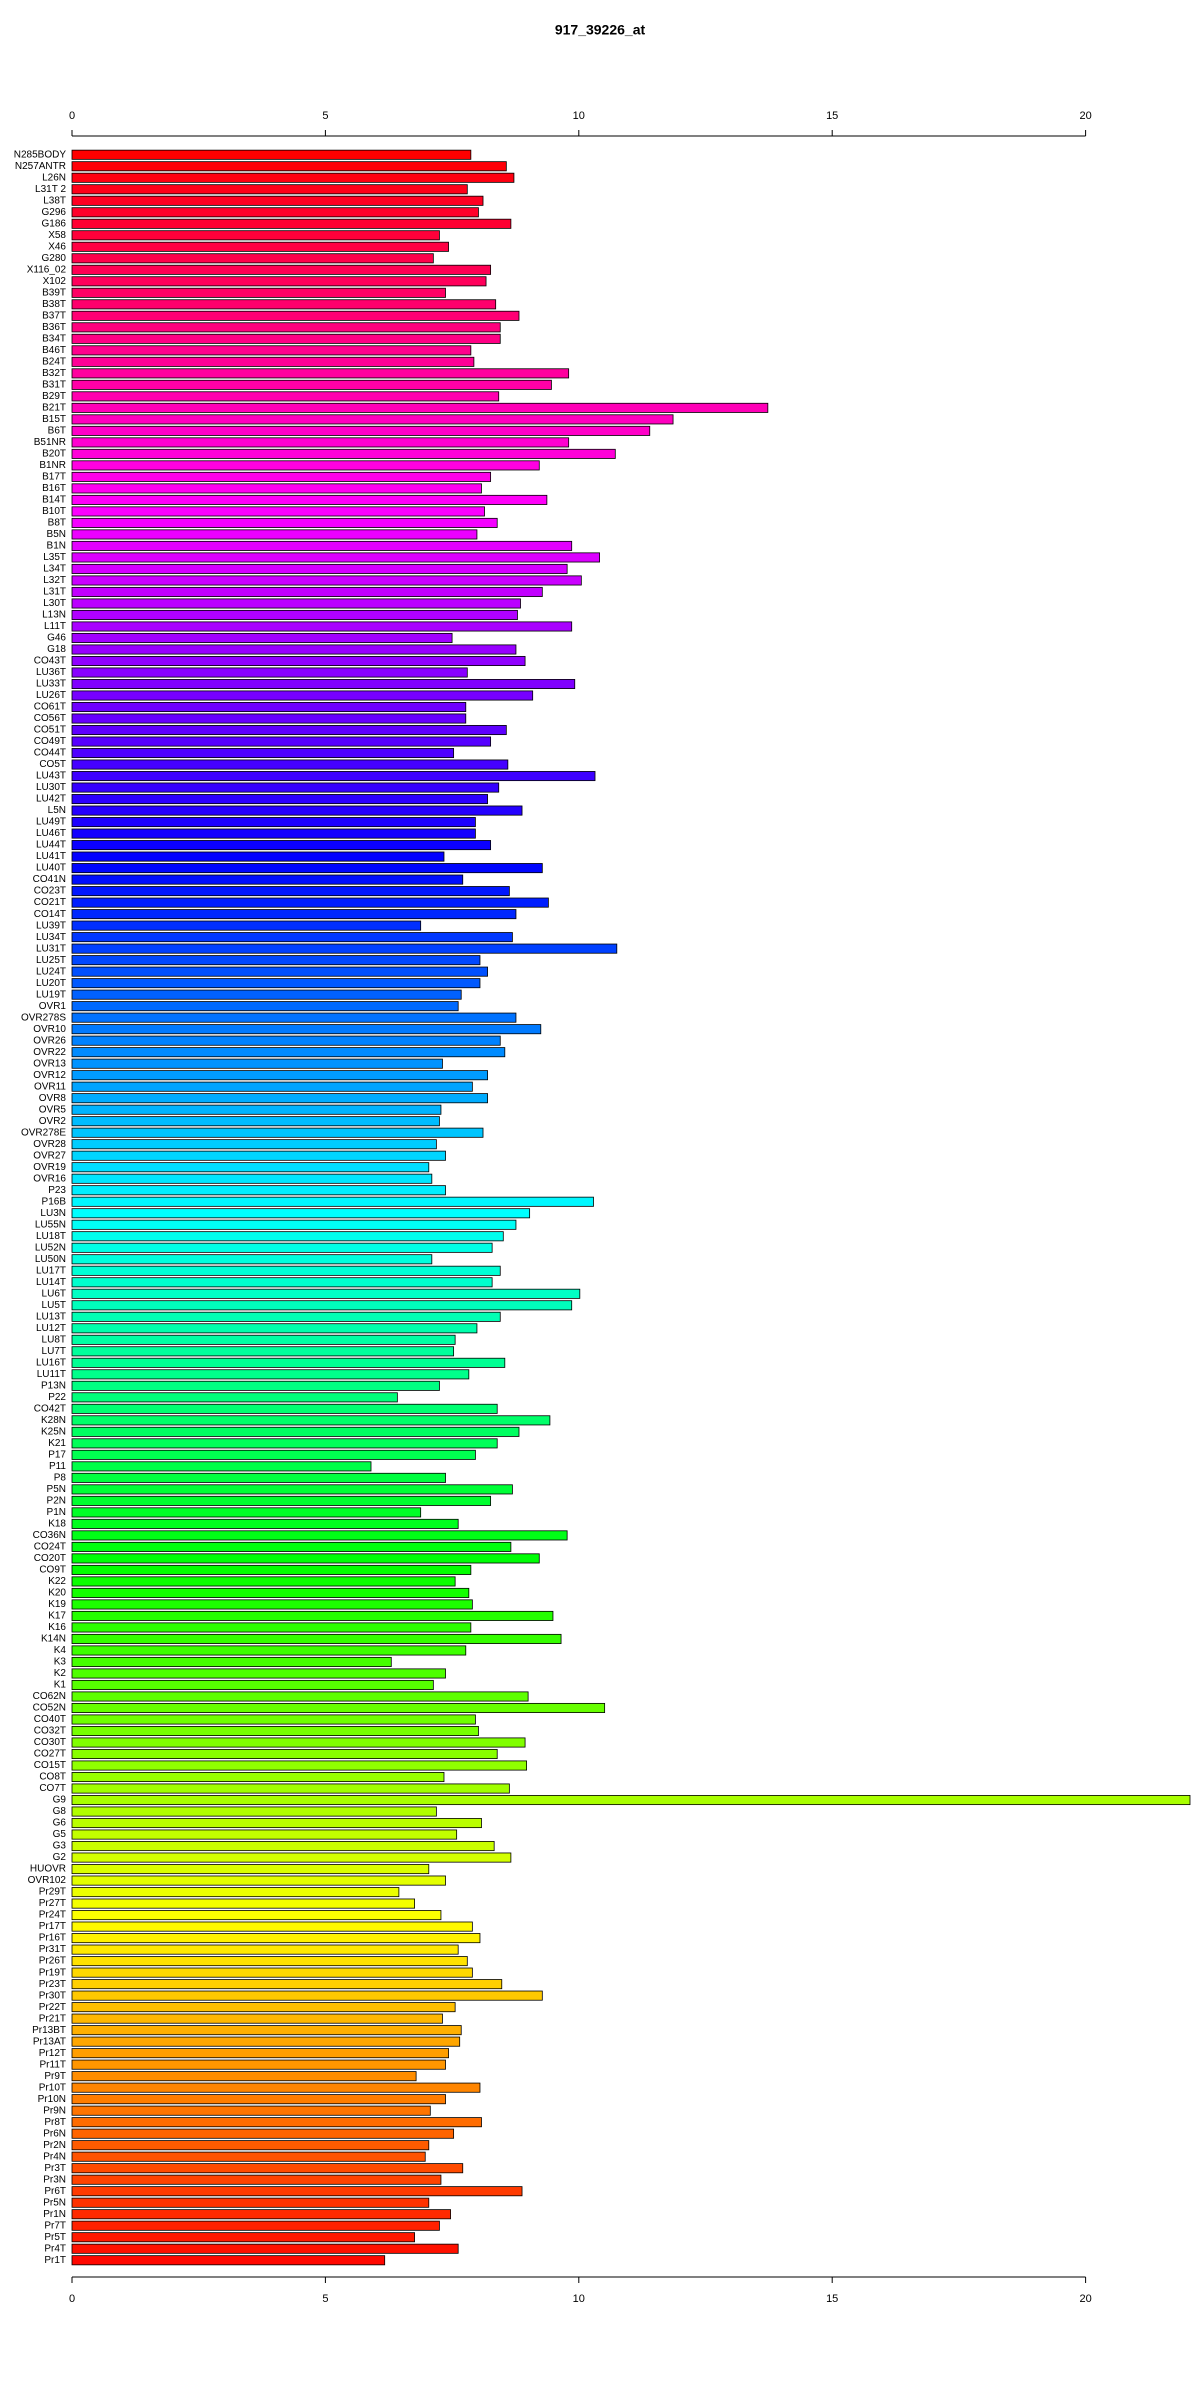  Describe the element at coordinates (50, 914) in the screenshot. I see `y-tick-label: CO14T` at that location.